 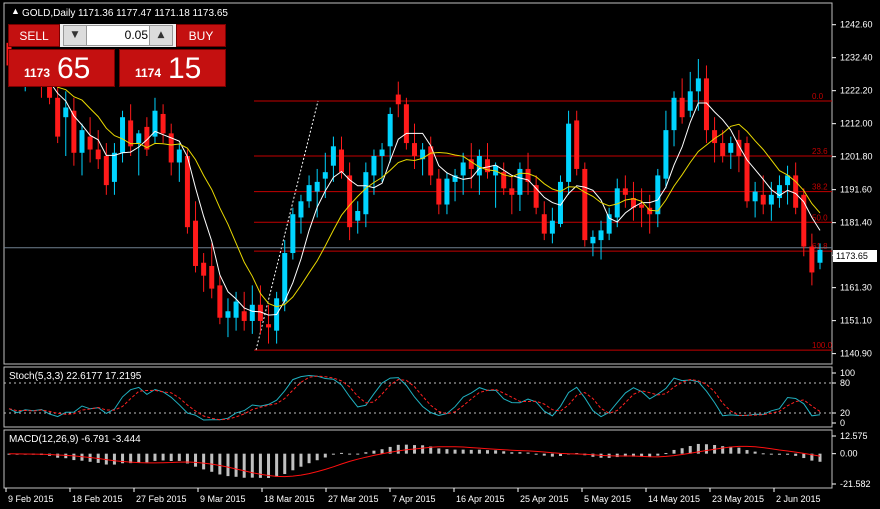 What do you see at coordinates (414, 499) in the screenshot?
I see `time-tick-label: 7 Apr 2015` at bounding box center [414, 499].